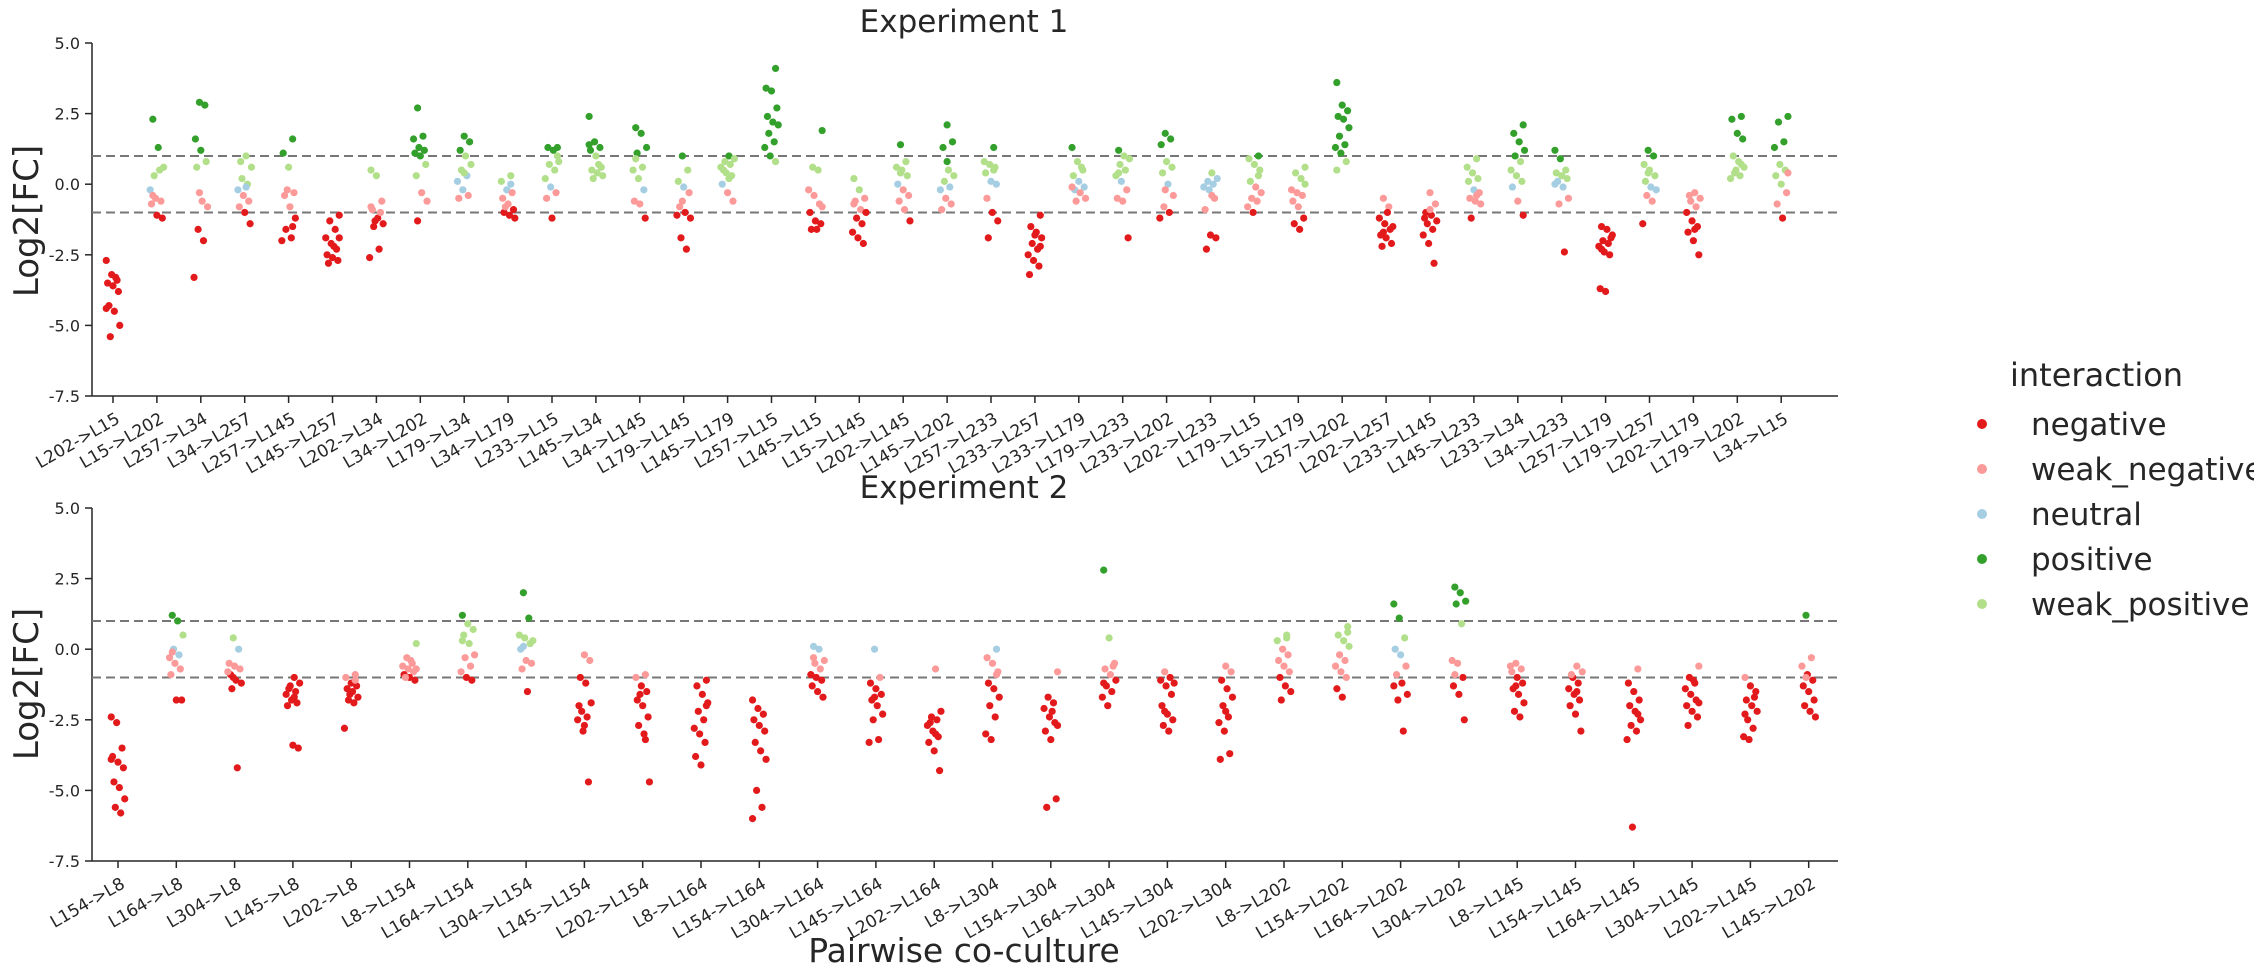 This screenshot has height=976, width=2254. What do you see at coordinates (67, 43) in the screenshot?
I see `y-tick-label: 5.0` at bounding box center [67, 43].